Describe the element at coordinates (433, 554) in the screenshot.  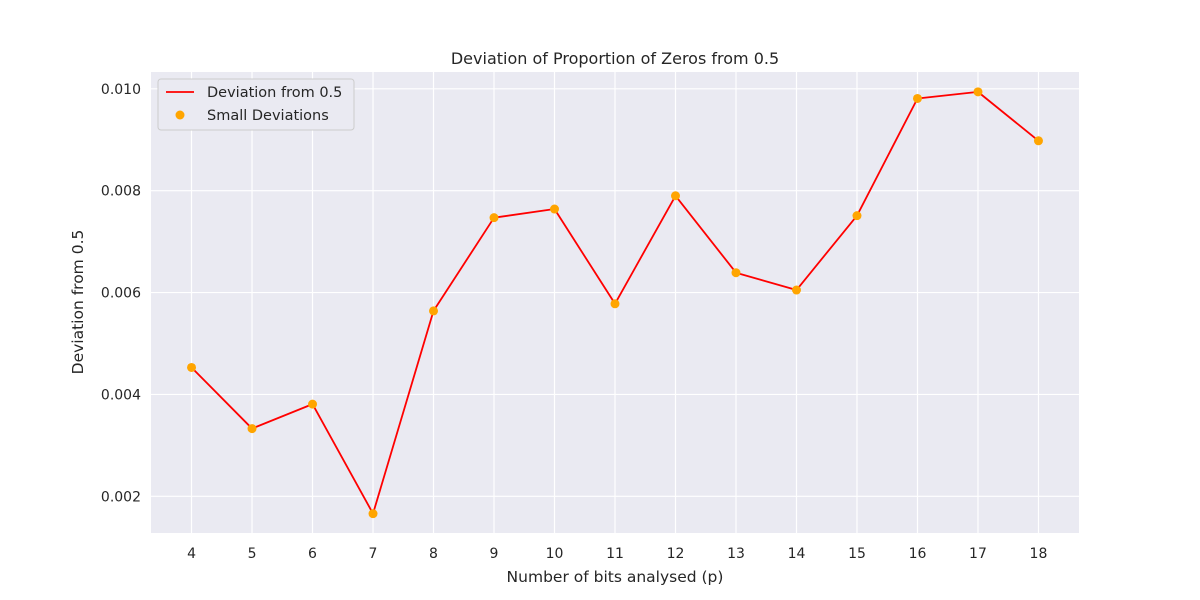
I see `x-tick-label: 8` at that location.